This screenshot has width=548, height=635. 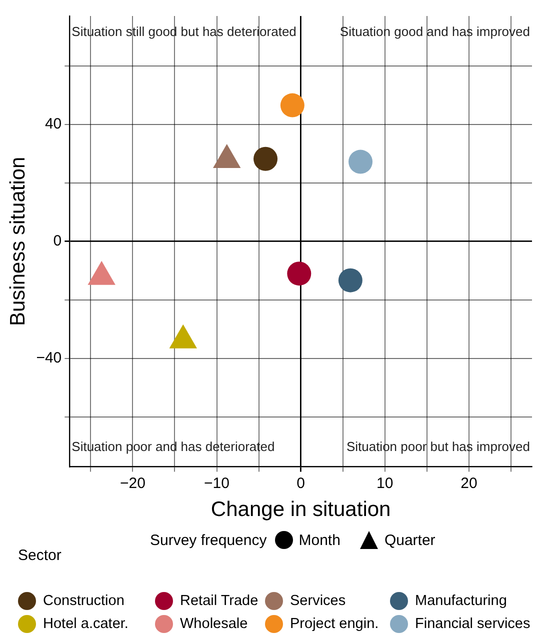 What do you see at coordinates (53, 123) in the screenshot?
I see `y-tick-label: 40` at bounding box center [53, 123].